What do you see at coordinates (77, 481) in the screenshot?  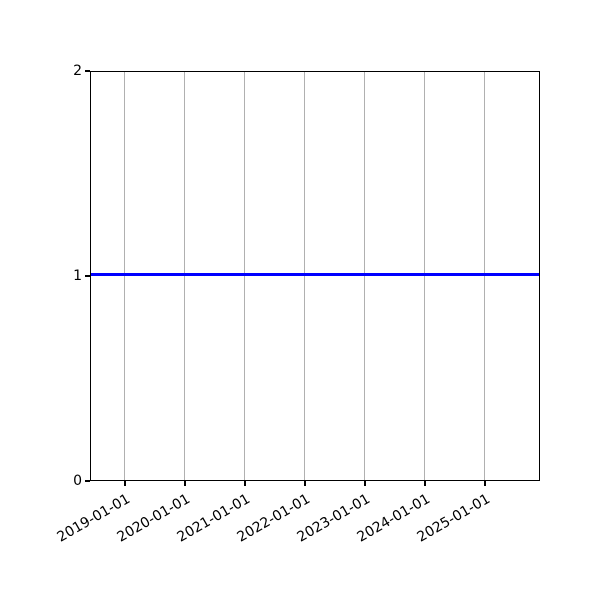 I see `y-tick-label: 0` at bounding box center [77, 481].